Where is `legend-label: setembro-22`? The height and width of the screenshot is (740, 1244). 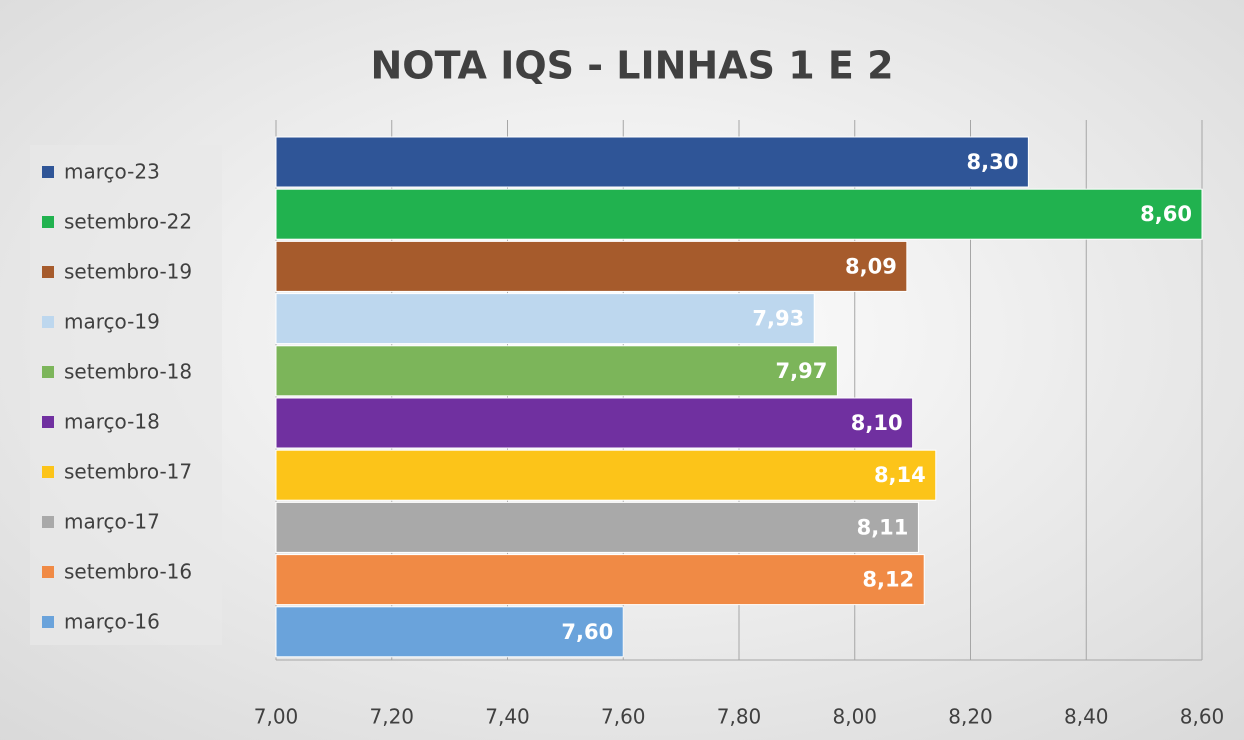 legend-label: setembro-22 is located at coordinates (128, 222).